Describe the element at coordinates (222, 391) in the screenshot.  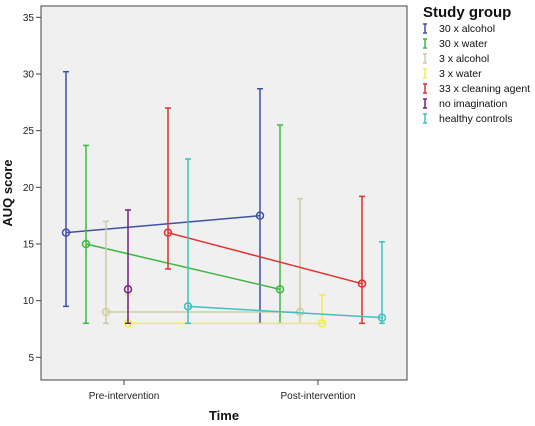
I see `x-axis: Pre-intervention Post-intervention` at that location.